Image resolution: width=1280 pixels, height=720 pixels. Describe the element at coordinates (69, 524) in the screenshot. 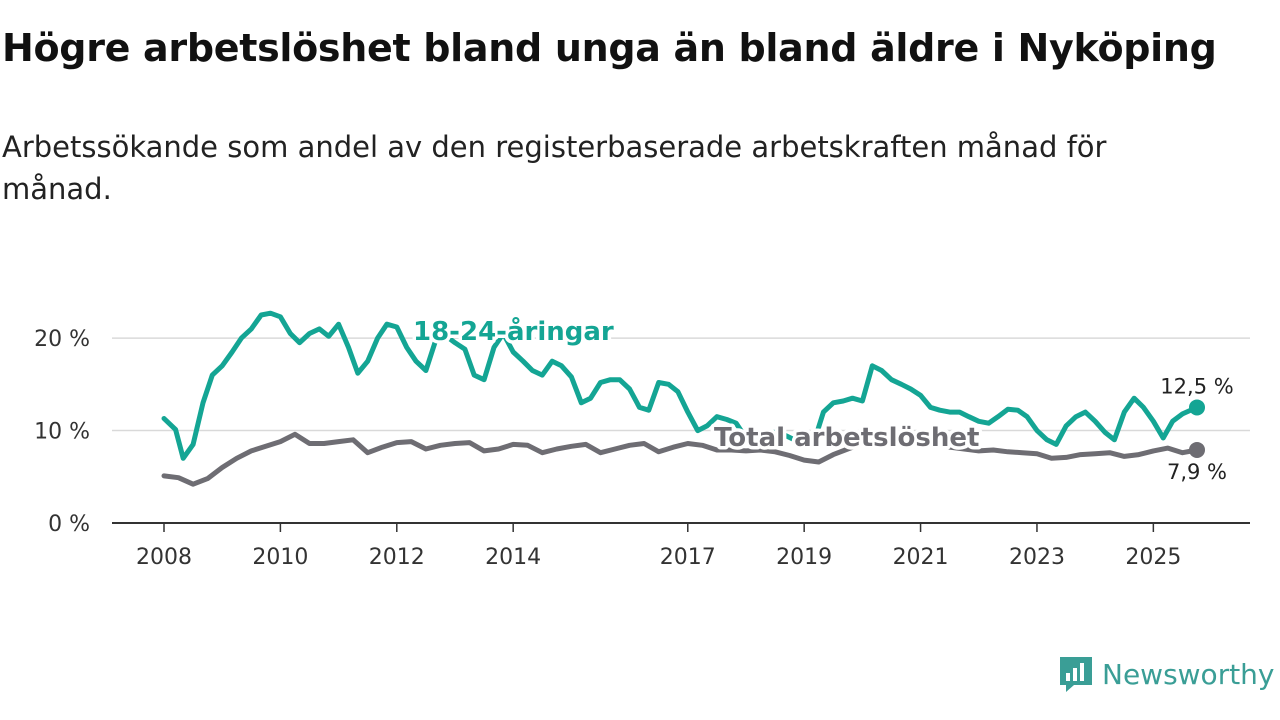

I see `y-tick-label: 0 %` at that location.